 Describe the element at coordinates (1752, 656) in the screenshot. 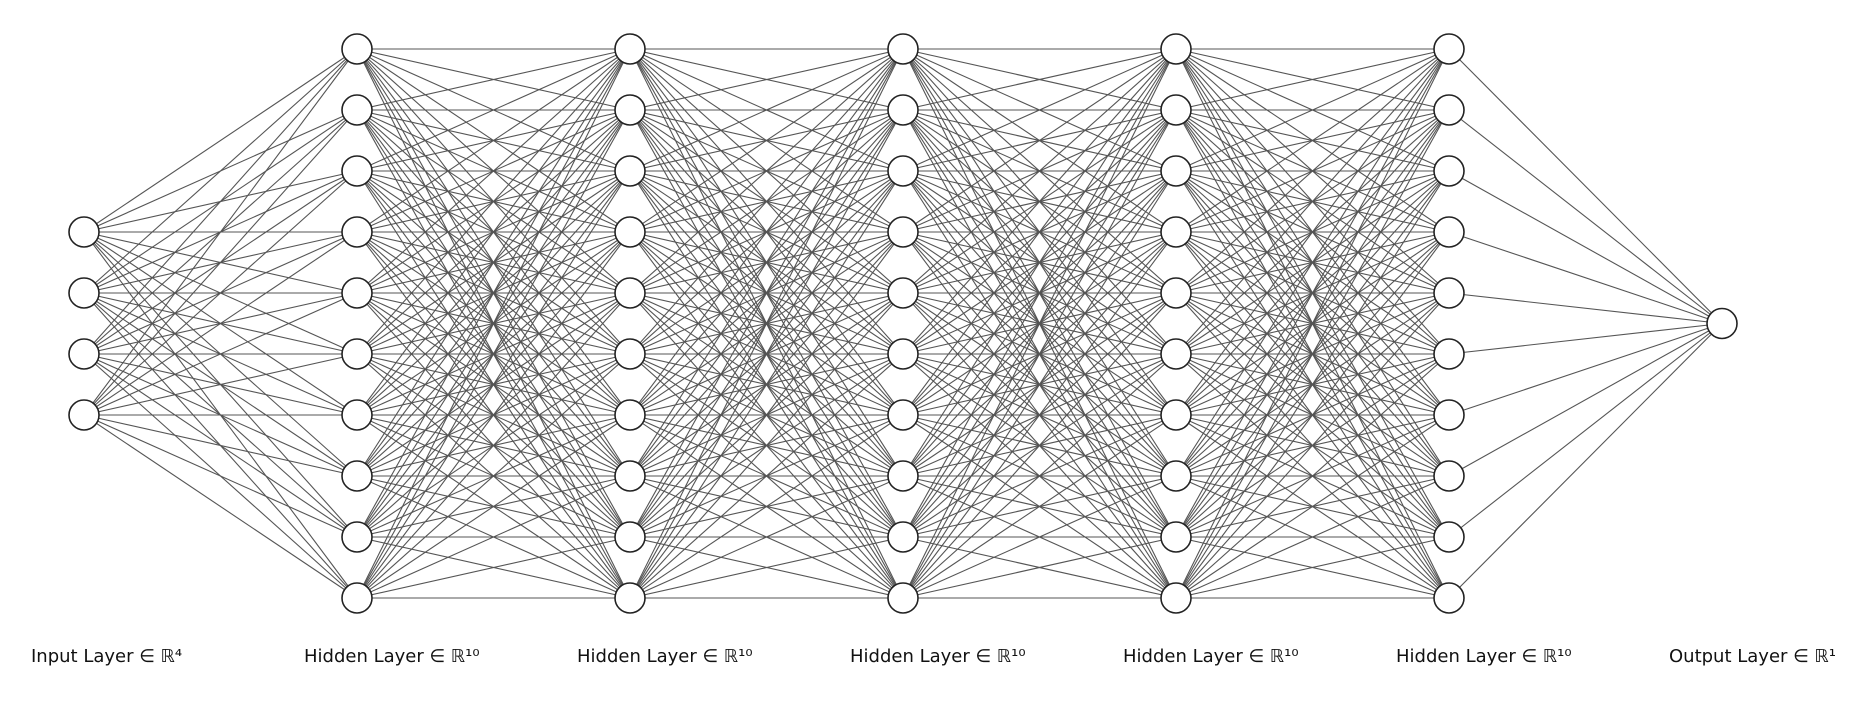

I see `layer-label-output: Output Layer ∈ ℝ¹` at that location.